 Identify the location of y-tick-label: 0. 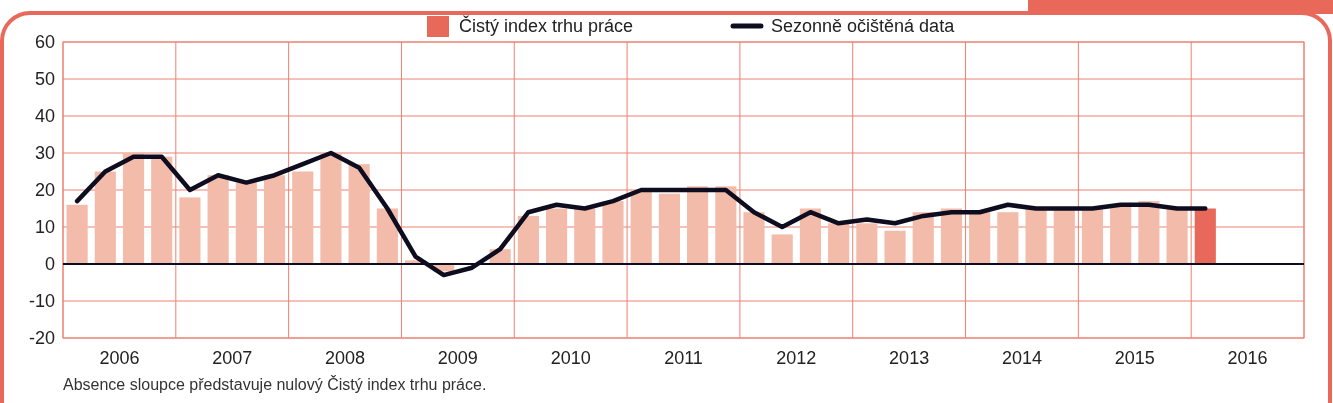
(49, 264).